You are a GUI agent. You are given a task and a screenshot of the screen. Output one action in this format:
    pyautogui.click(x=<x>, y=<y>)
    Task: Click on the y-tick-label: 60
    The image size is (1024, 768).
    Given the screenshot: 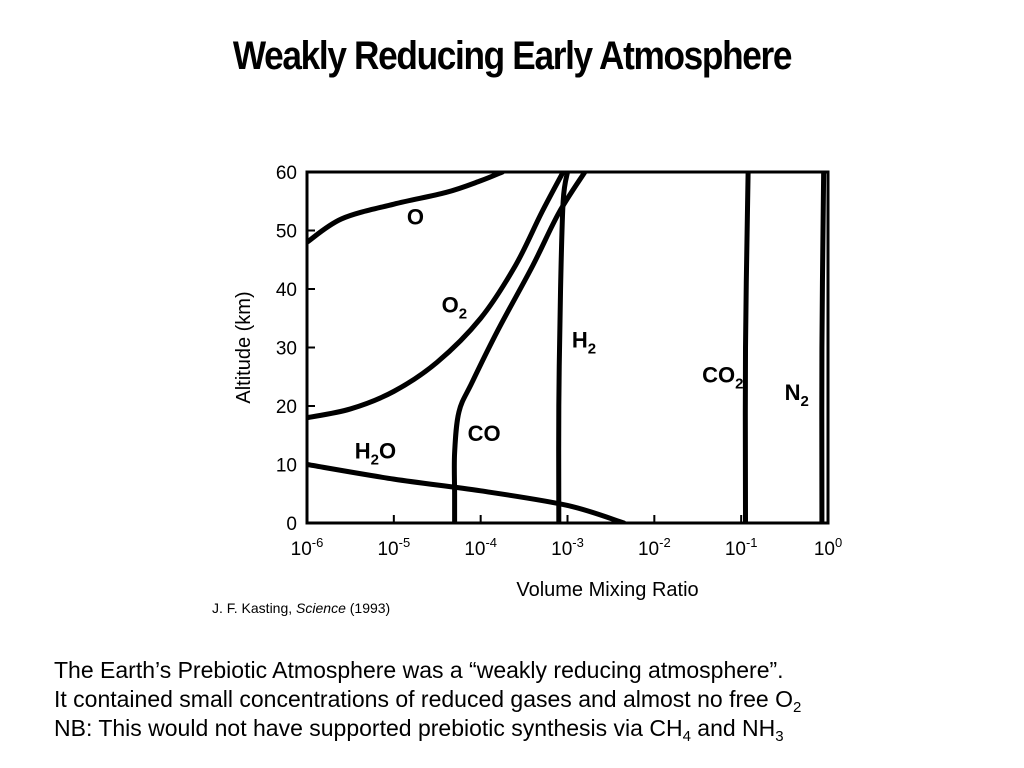 What is the action you would take?
    pyautogui.click(x=286, y=173)
    